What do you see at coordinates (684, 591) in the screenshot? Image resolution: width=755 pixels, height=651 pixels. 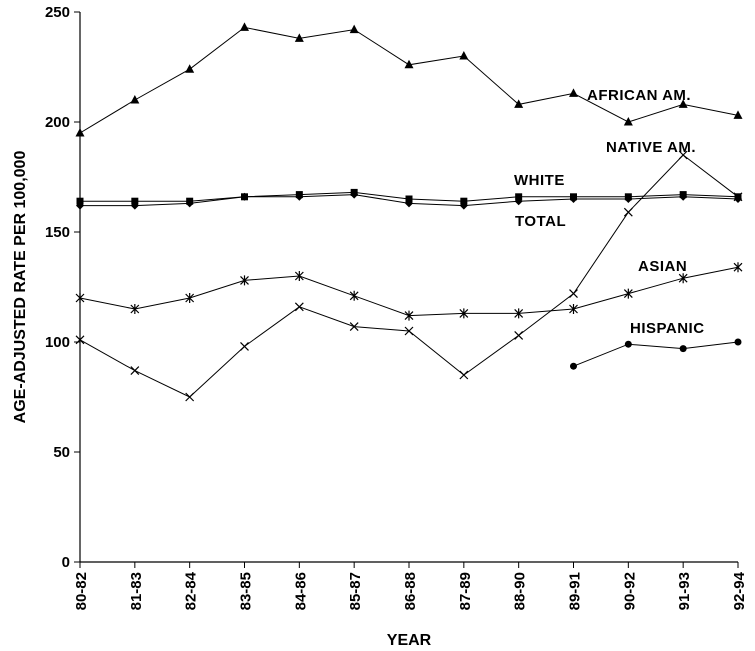 I see `x-tick-label: 91-93` at bounding box center [684, 591].